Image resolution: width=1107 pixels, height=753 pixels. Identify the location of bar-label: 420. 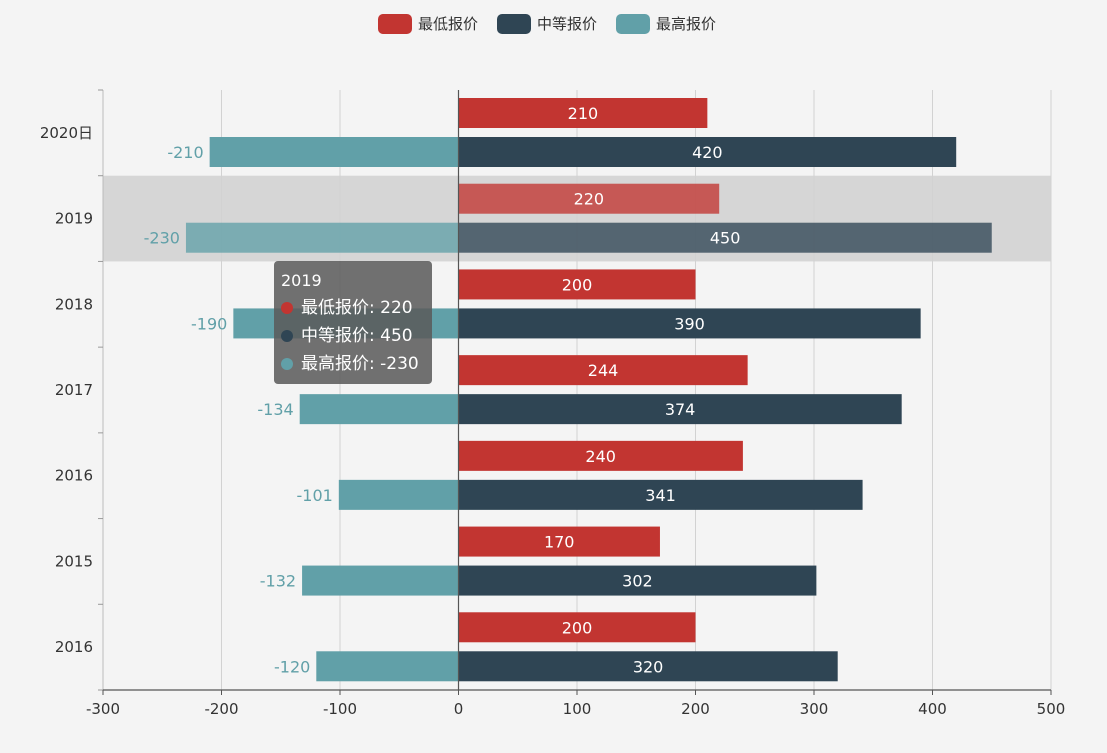
(707, 152).